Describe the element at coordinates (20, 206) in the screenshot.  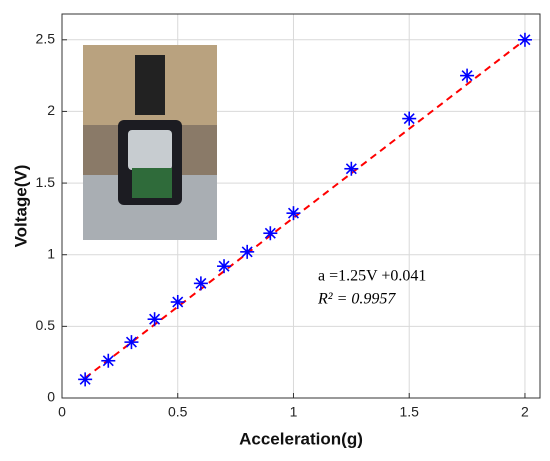
I see `y-axis-title: Voltage(V)` at that location.